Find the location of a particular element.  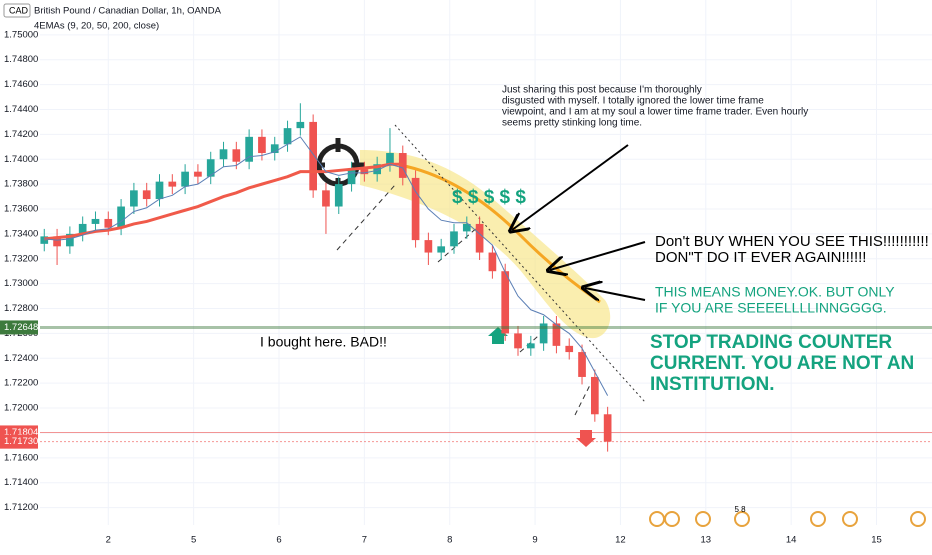

dollars: $ $ $ $ $ is located at coordinates (489, 197).